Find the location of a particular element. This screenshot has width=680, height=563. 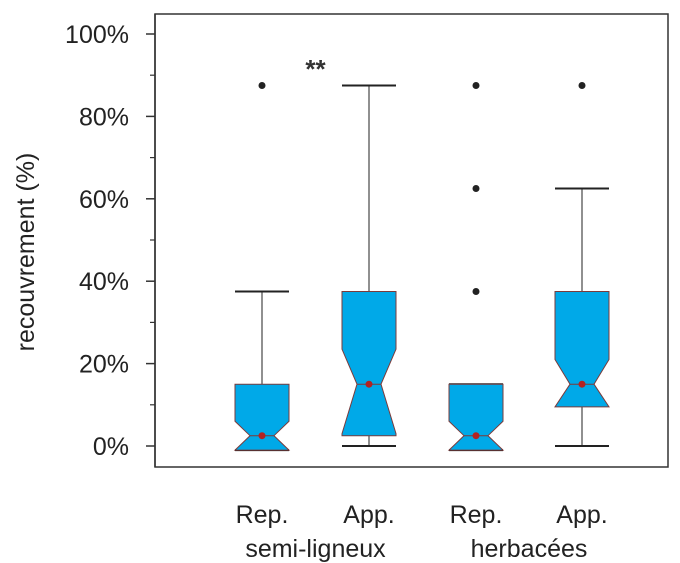

annotations-layer: ** is located at coordinates (315, 69).